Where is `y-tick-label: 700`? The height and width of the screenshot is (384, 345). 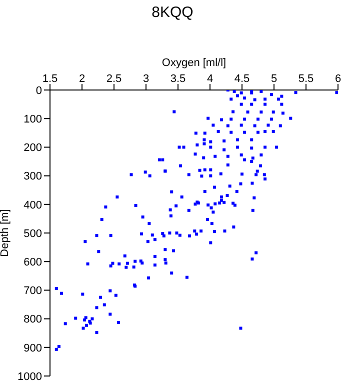
y-tick-label: 700 is located at coordinates (33, 291).